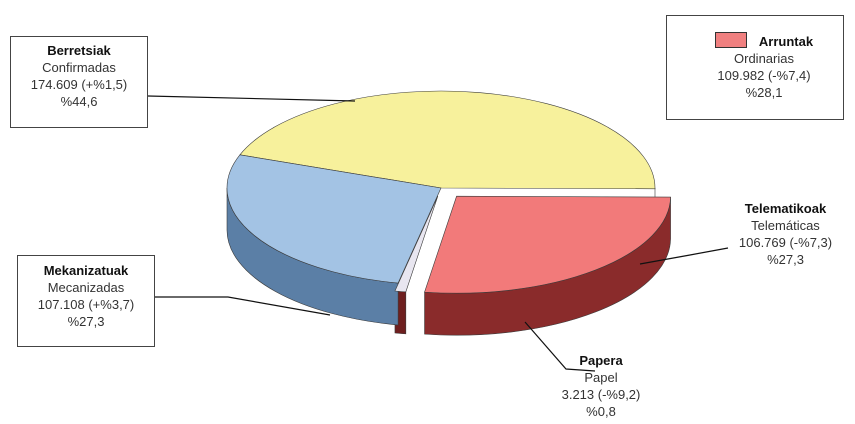 This screenshot has width=855, height=424. What do you see at coordinates (730, 40) in the screenshot?
I see `legend-arruntak-swatch` at bounding box center [730, 40].